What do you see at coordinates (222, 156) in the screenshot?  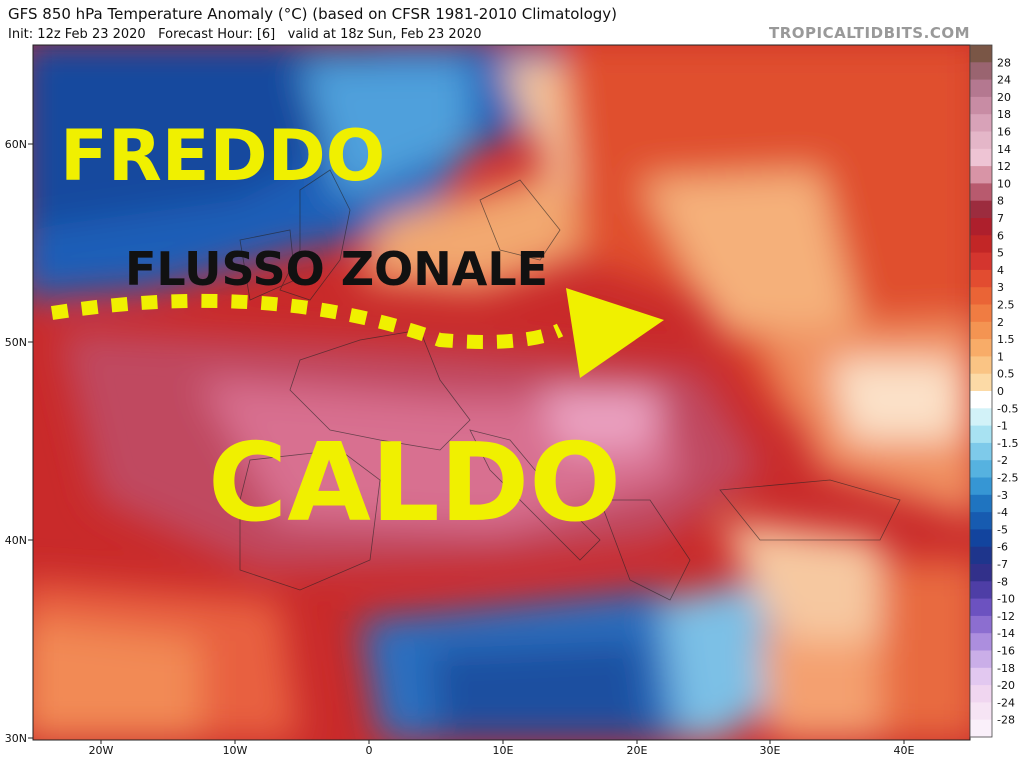 I see `annotation-cold: FREDDO` at bounding box center [222, 156].